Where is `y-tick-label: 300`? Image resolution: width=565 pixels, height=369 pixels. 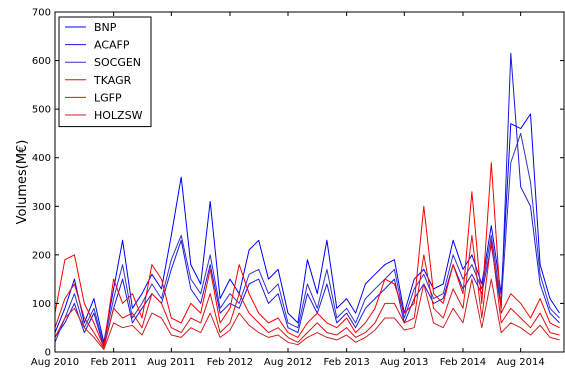 y-tick-label: 300 is located at coordinates (41, 207).